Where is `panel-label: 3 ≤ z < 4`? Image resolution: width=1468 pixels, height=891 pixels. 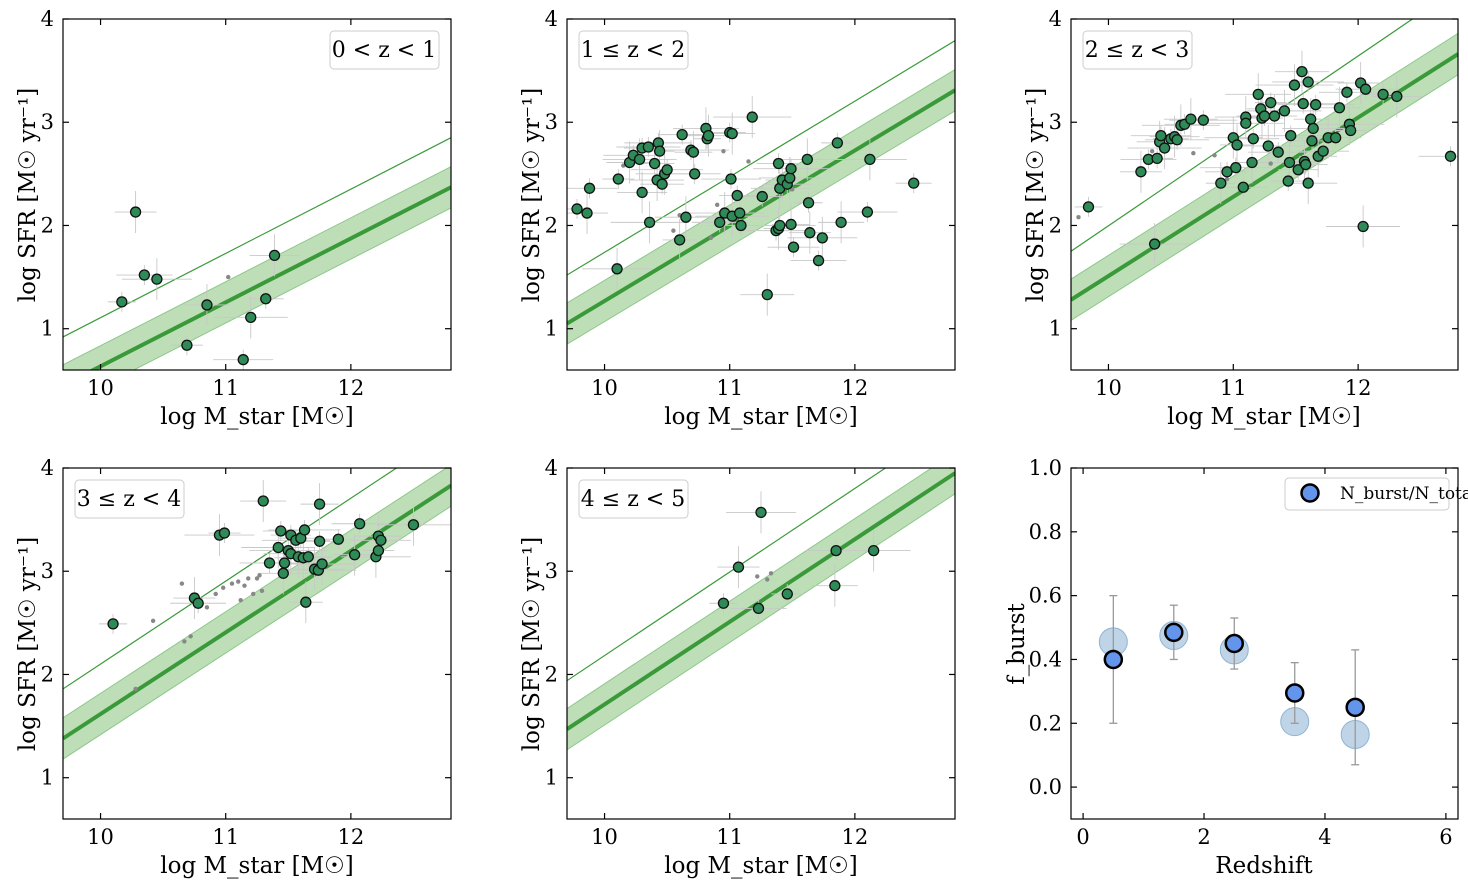
panel-label: 3 ≤ z < 4 is located at coordinates (129, 499).